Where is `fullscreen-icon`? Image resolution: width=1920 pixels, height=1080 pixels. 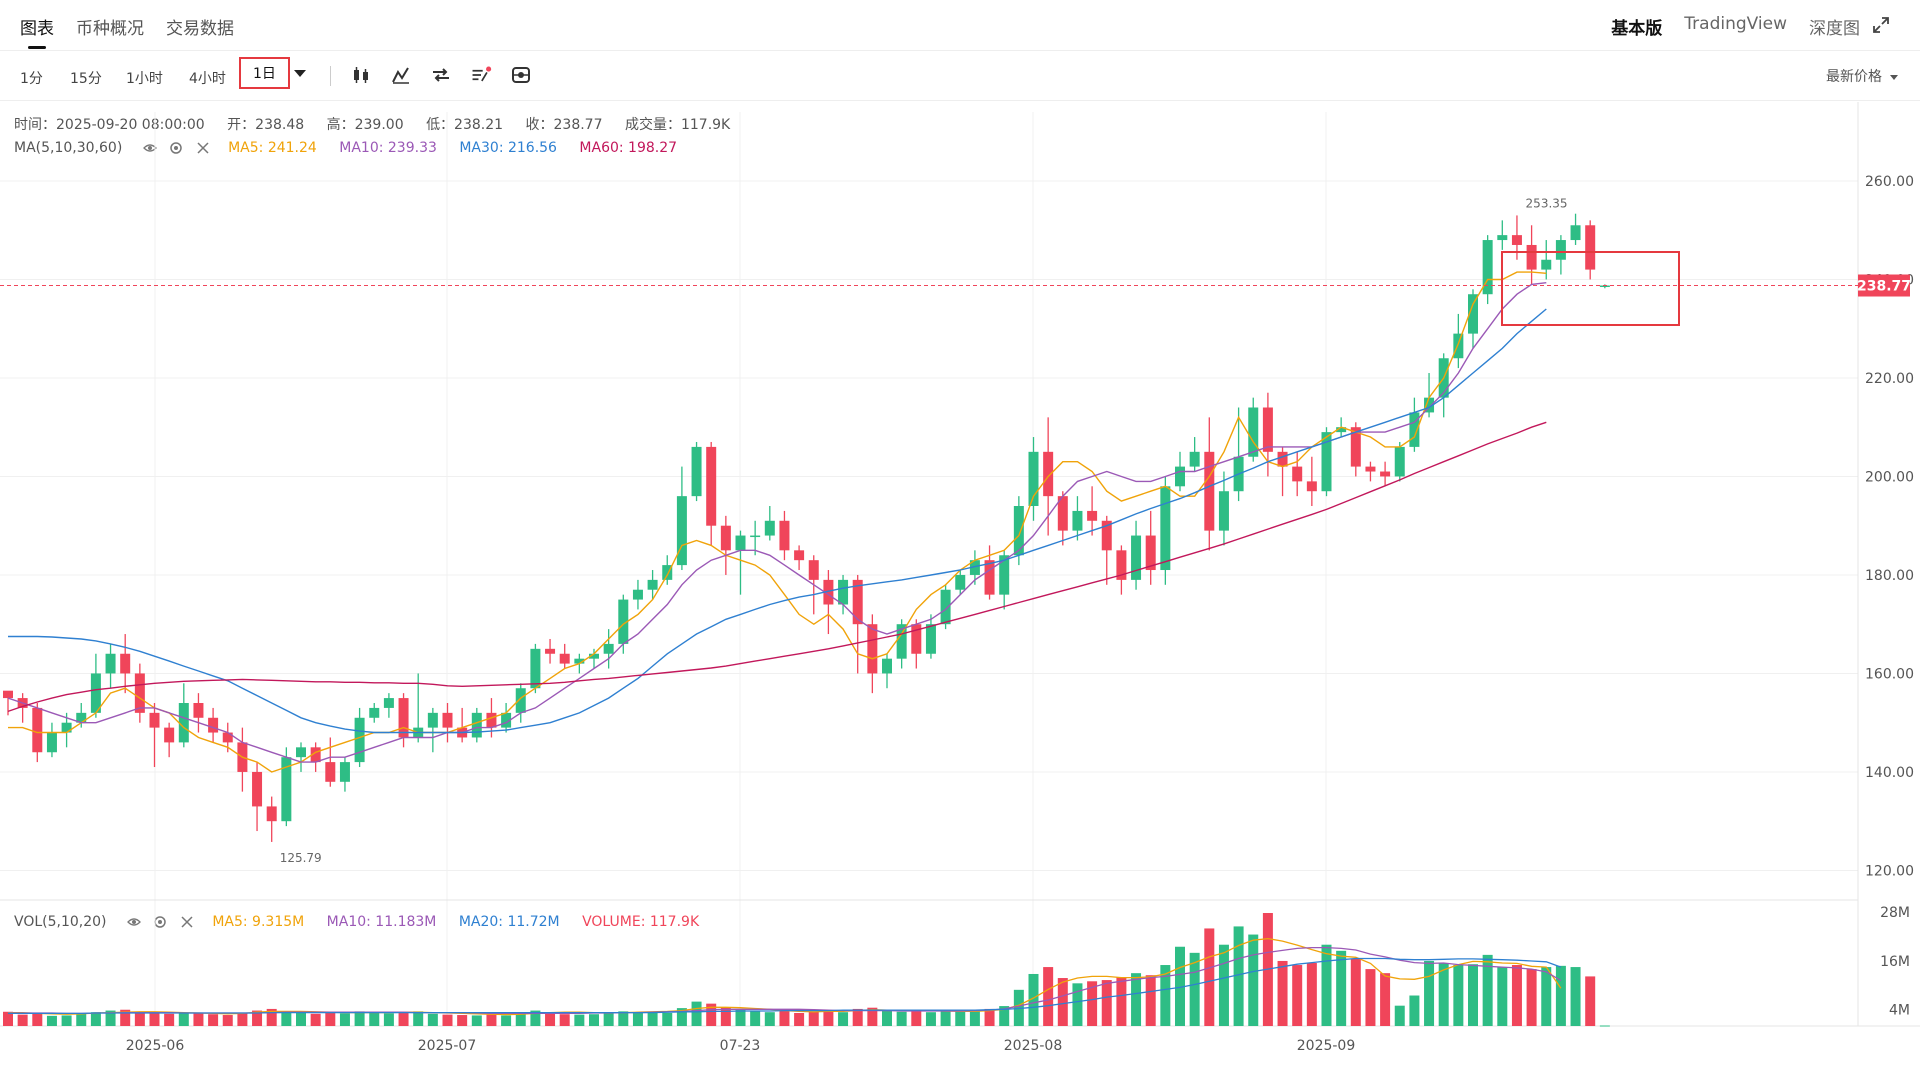
fullscreen-icon is located at coordinates (1881, 25).